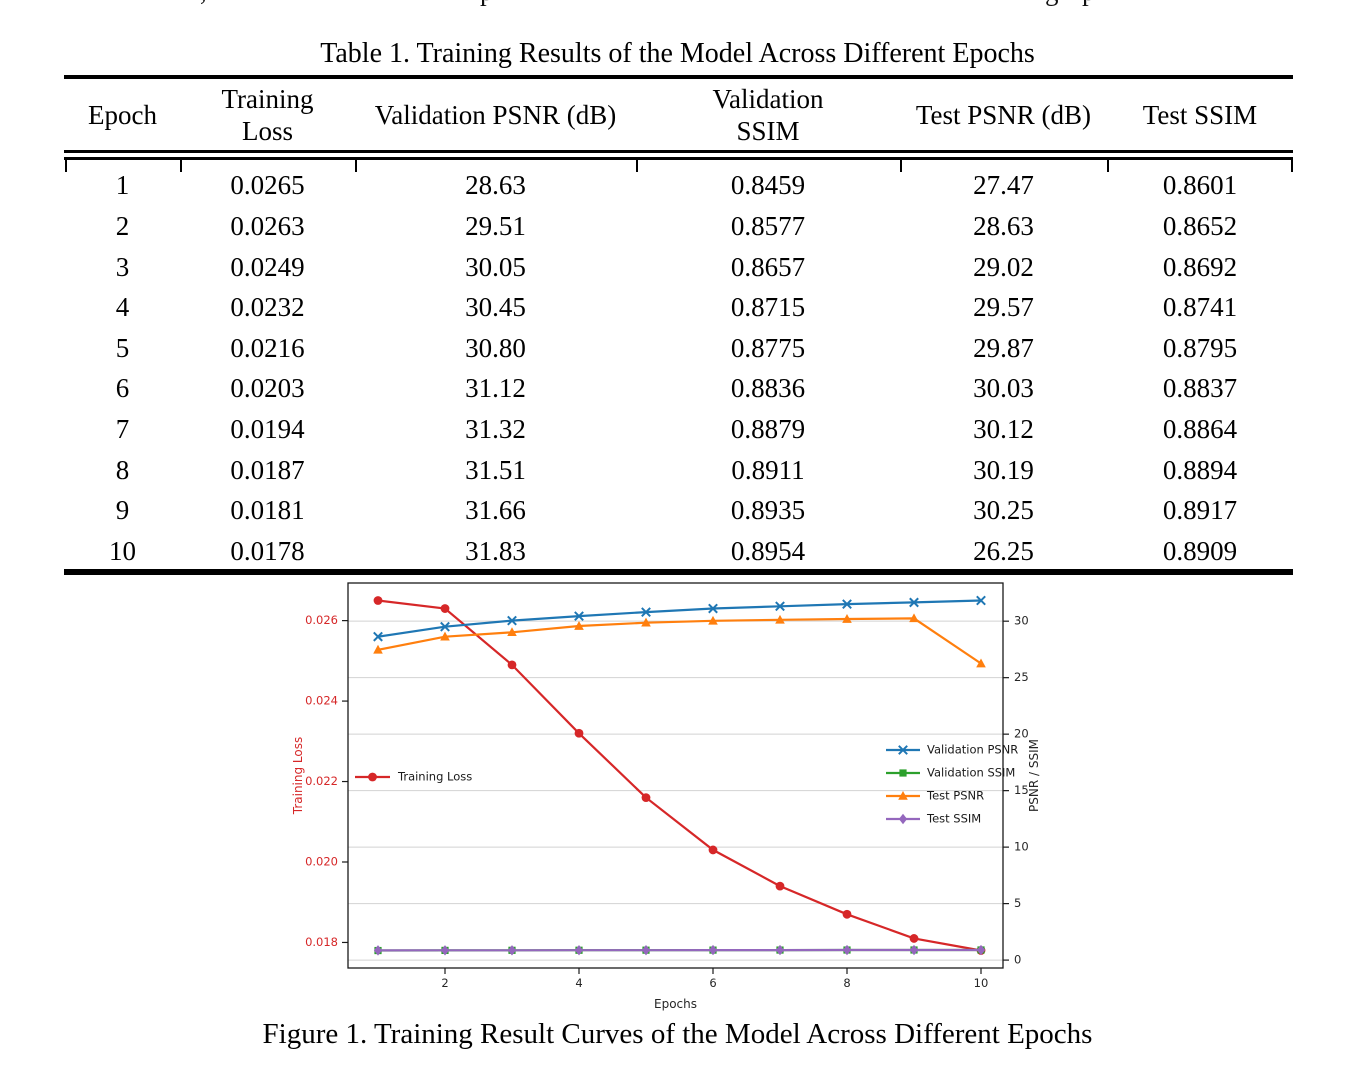 This screenshot has width=1355, height=1072. Describe the element at coordinates (1003, 307) in the screenshot. I see `table-cell: 29.57` at that location.